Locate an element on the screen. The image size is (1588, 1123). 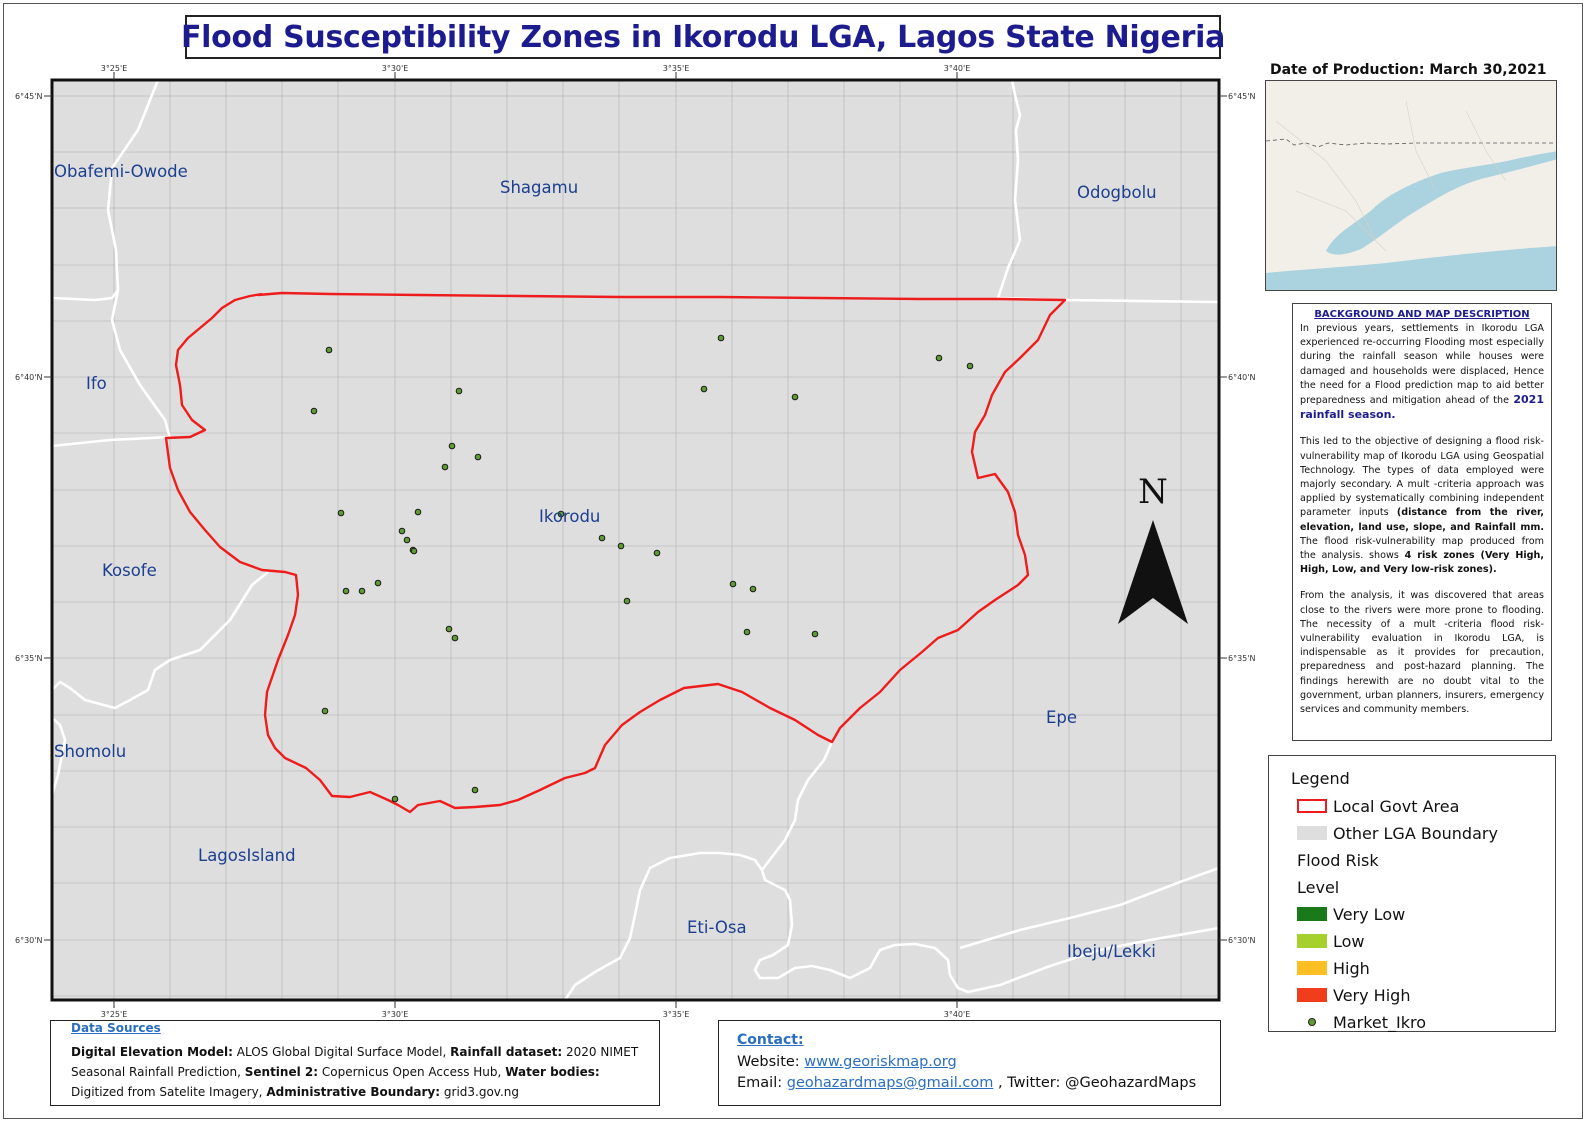
ds-water: Digitized from Satelite Imagery, is located at coordinates (167, 1092).